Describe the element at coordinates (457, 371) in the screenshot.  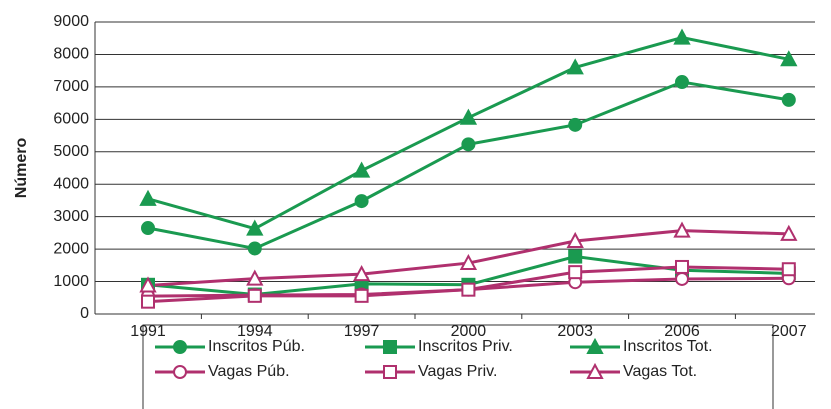
I see `legend-label: Vagas Priv.` at that location.